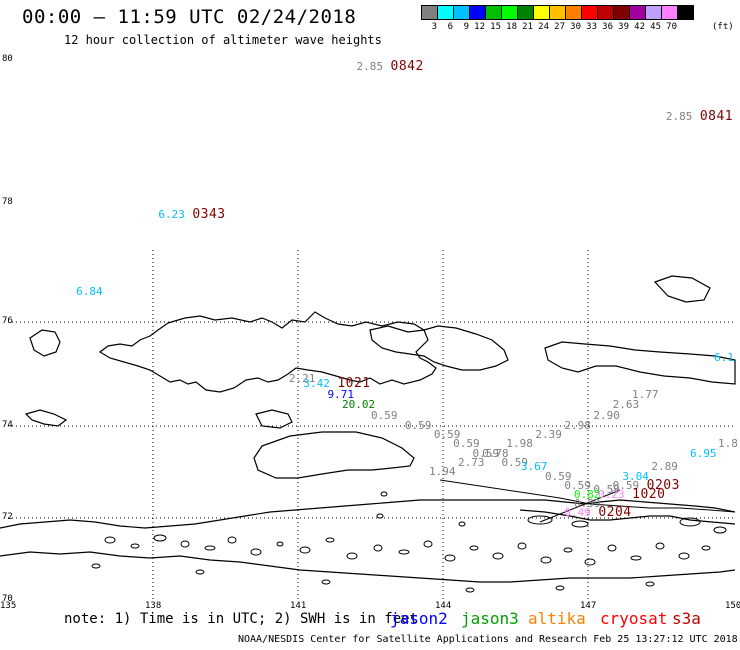 The height and width of the screenshot is (650, 740). I want to click on wave-height-value: 2.90, so click(606, 415).